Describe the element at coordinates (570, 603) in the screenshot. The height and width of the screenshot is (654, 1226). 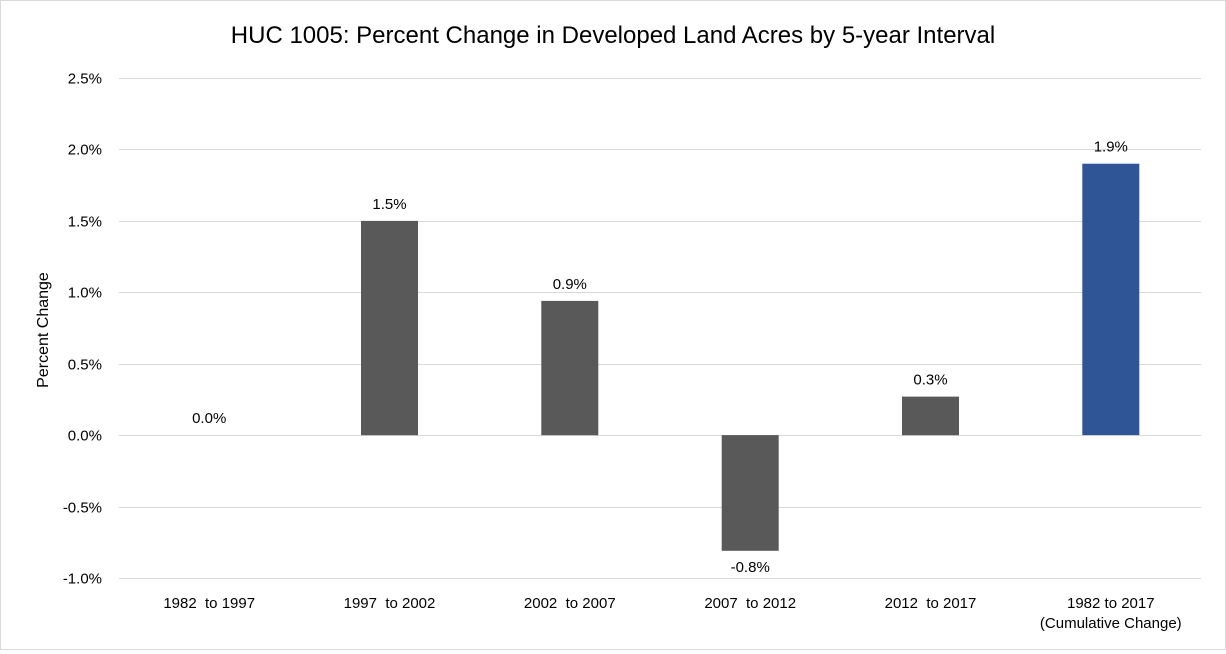
I see `x-tick-label: 2002 to 2007` at that location.